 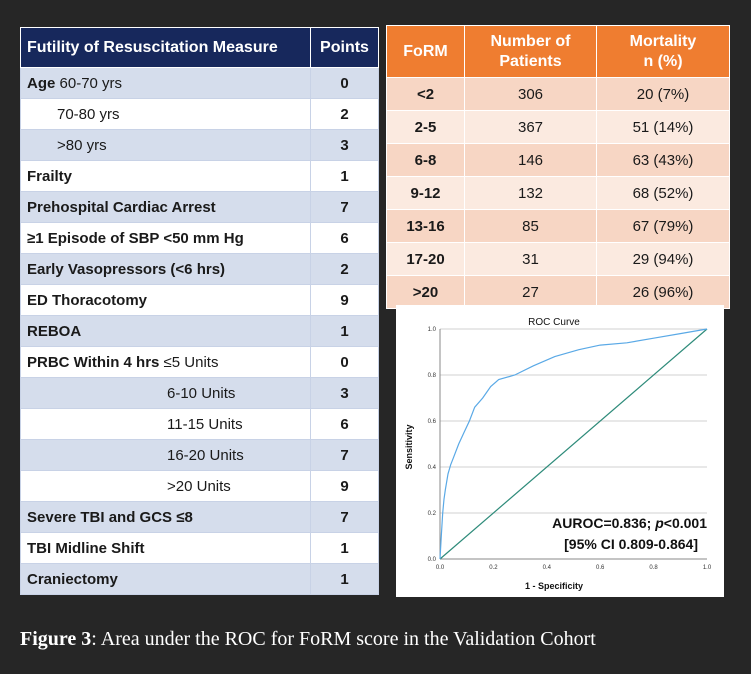 I want to click on patients-cell: 146, so click(x=530, y=160).